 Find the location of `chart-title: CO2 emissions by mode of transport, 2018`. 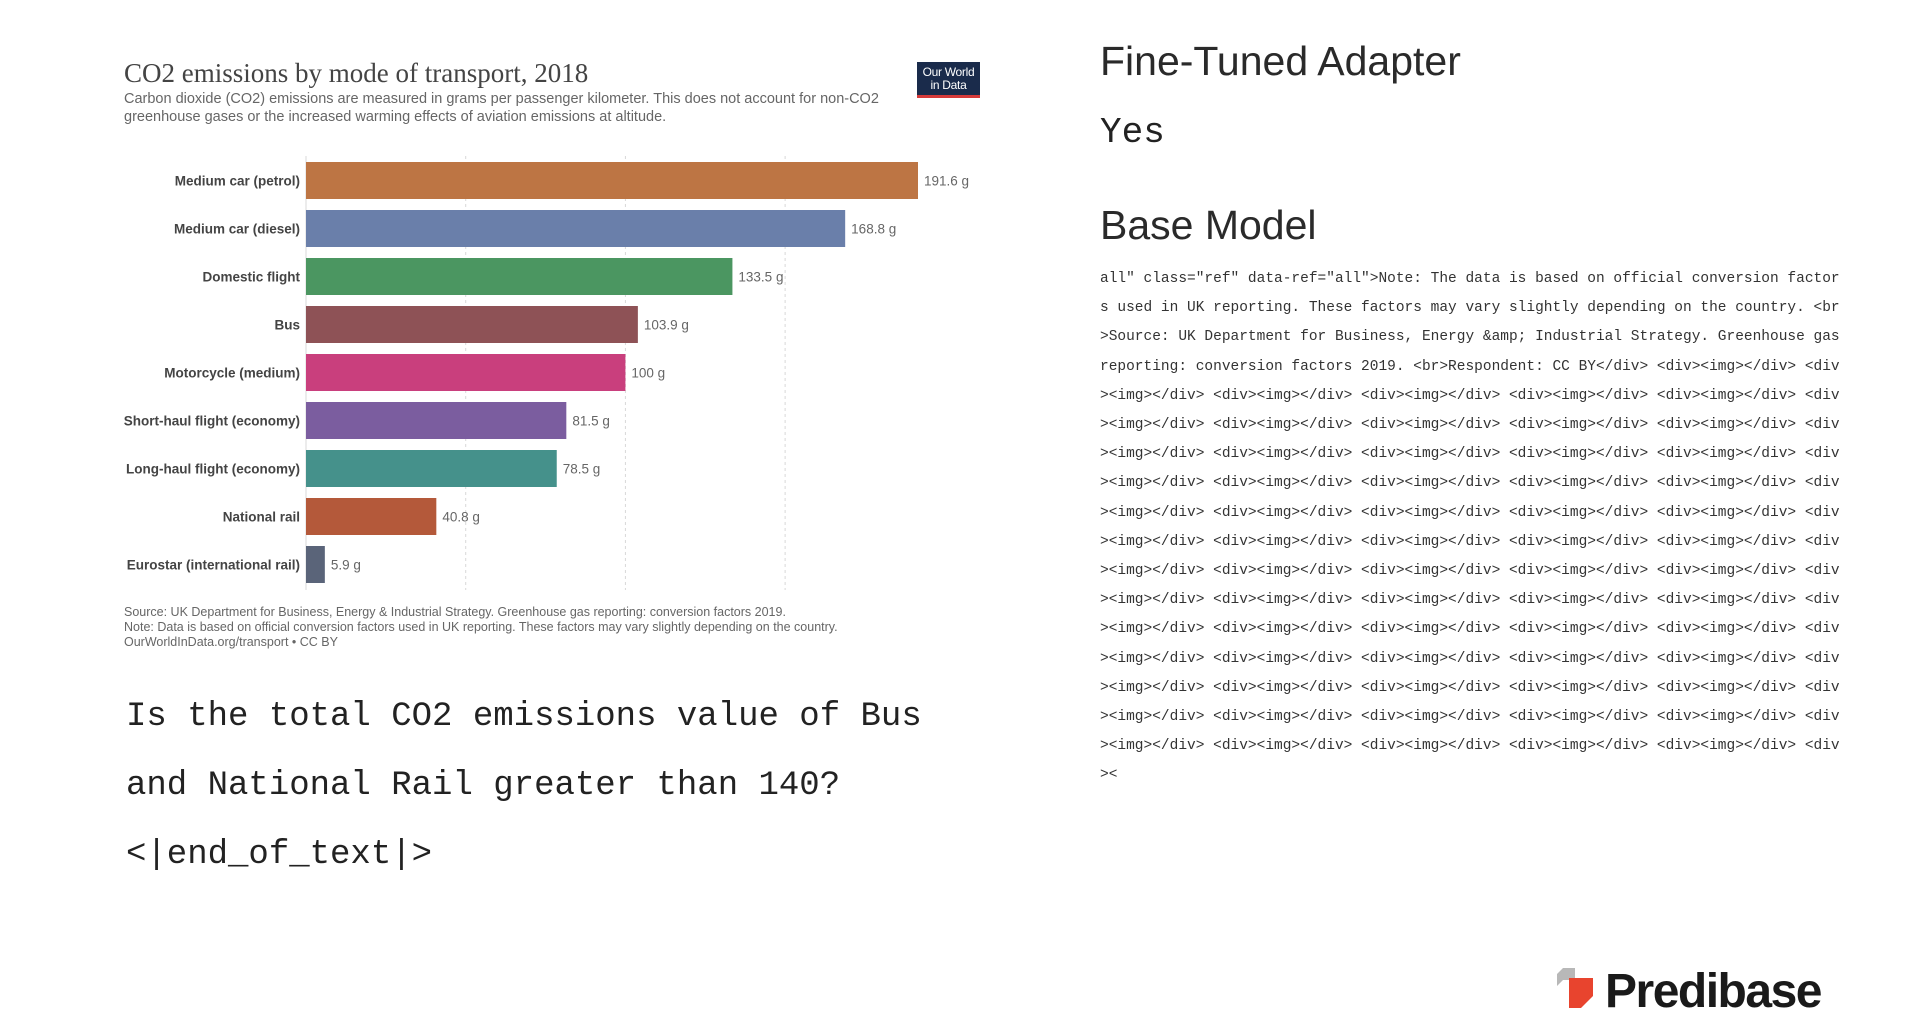

chart-title: CO2 emissions by mode of transport, 2018 is located at coordinates (356, 73).